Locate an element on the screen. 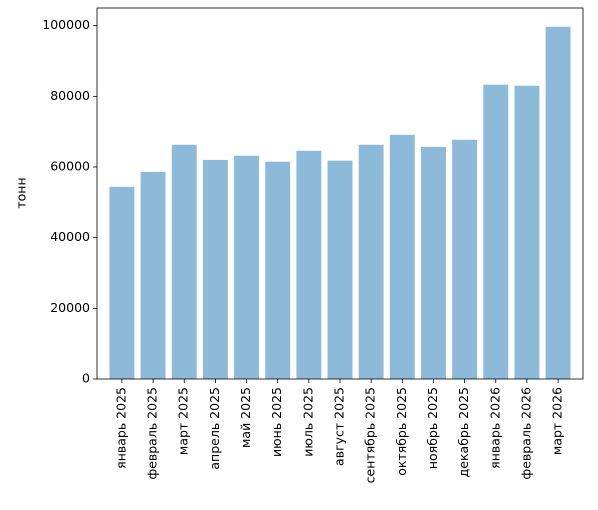  x-tick-label: апрель 2025 is located at coordinates (214, 428).